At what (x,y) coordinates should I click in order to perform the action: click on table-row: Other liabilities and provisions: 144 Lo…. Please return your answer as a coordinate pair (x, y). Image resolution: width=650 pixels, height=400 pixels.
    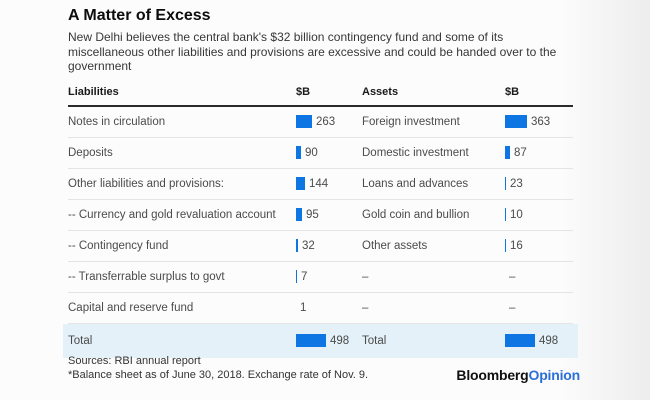
    Looking at the image, I should click on (320, 184).